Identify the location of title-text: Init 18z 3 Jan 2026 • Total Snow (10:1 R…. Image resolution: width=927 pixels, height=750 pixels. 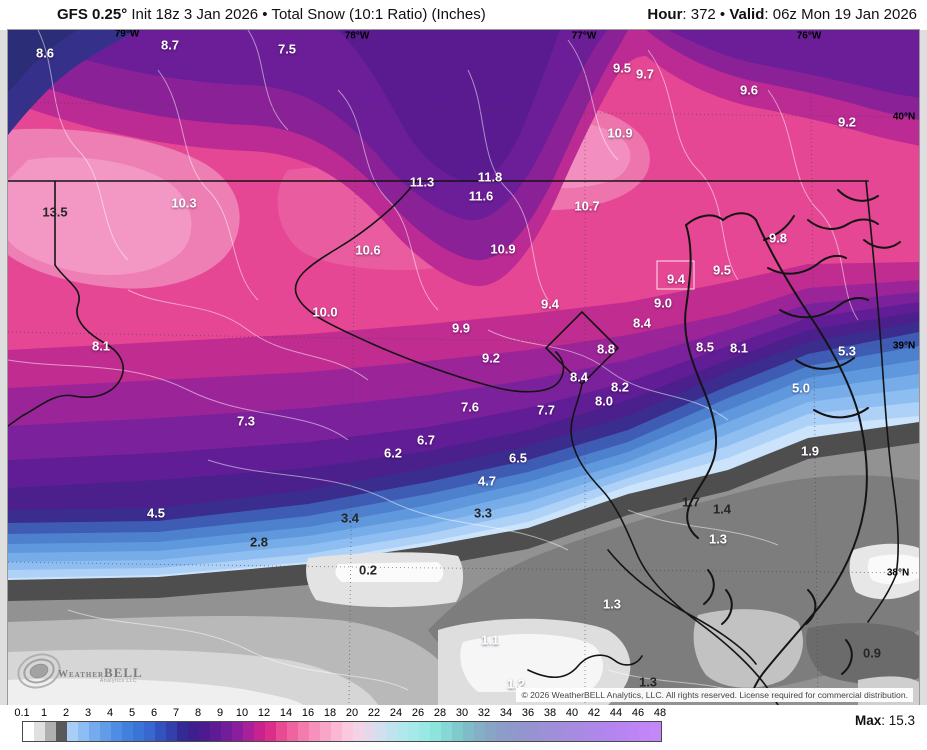
(306, 14).